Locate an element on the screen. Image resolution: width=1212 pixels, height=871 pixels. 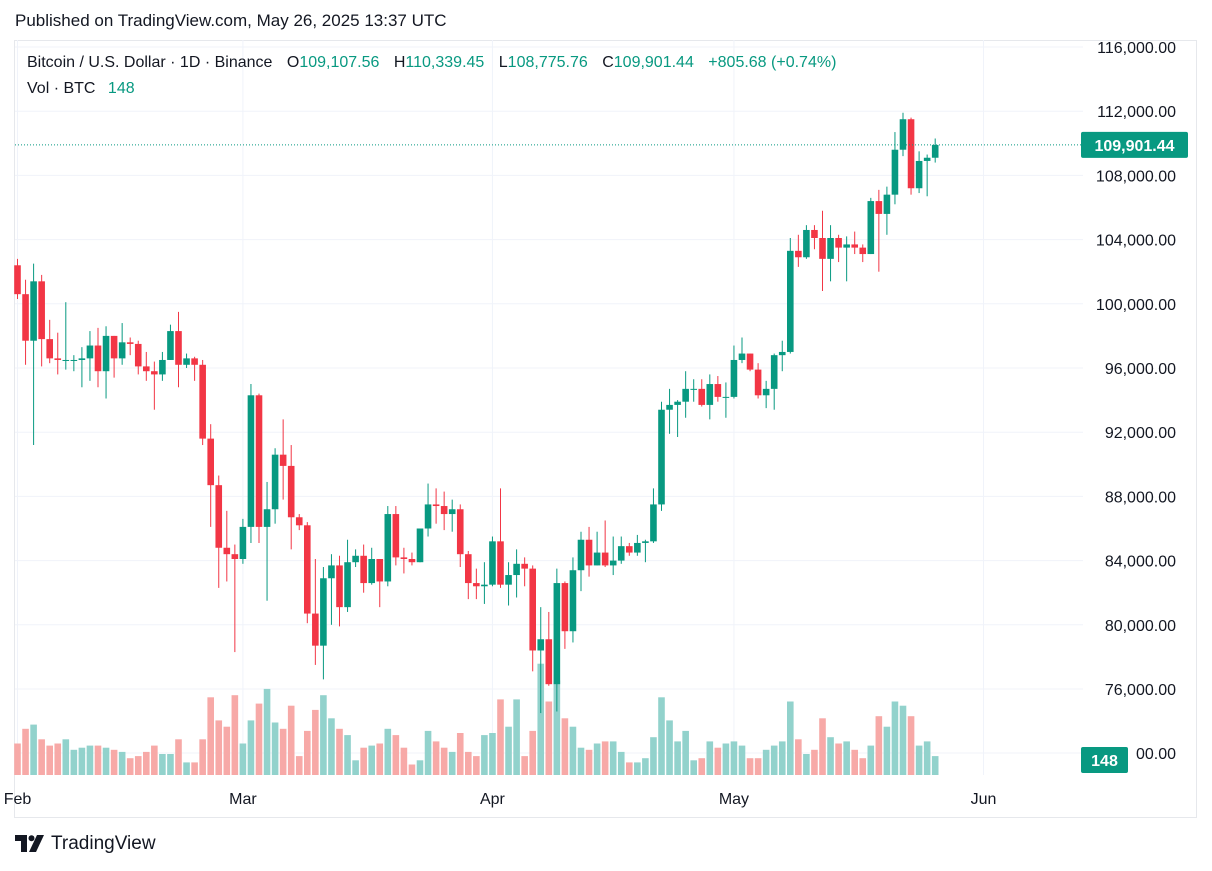
symbol-title: Bitcoin / U.S. Dollar · 1D · Binance is located at coordinates (150, 62).